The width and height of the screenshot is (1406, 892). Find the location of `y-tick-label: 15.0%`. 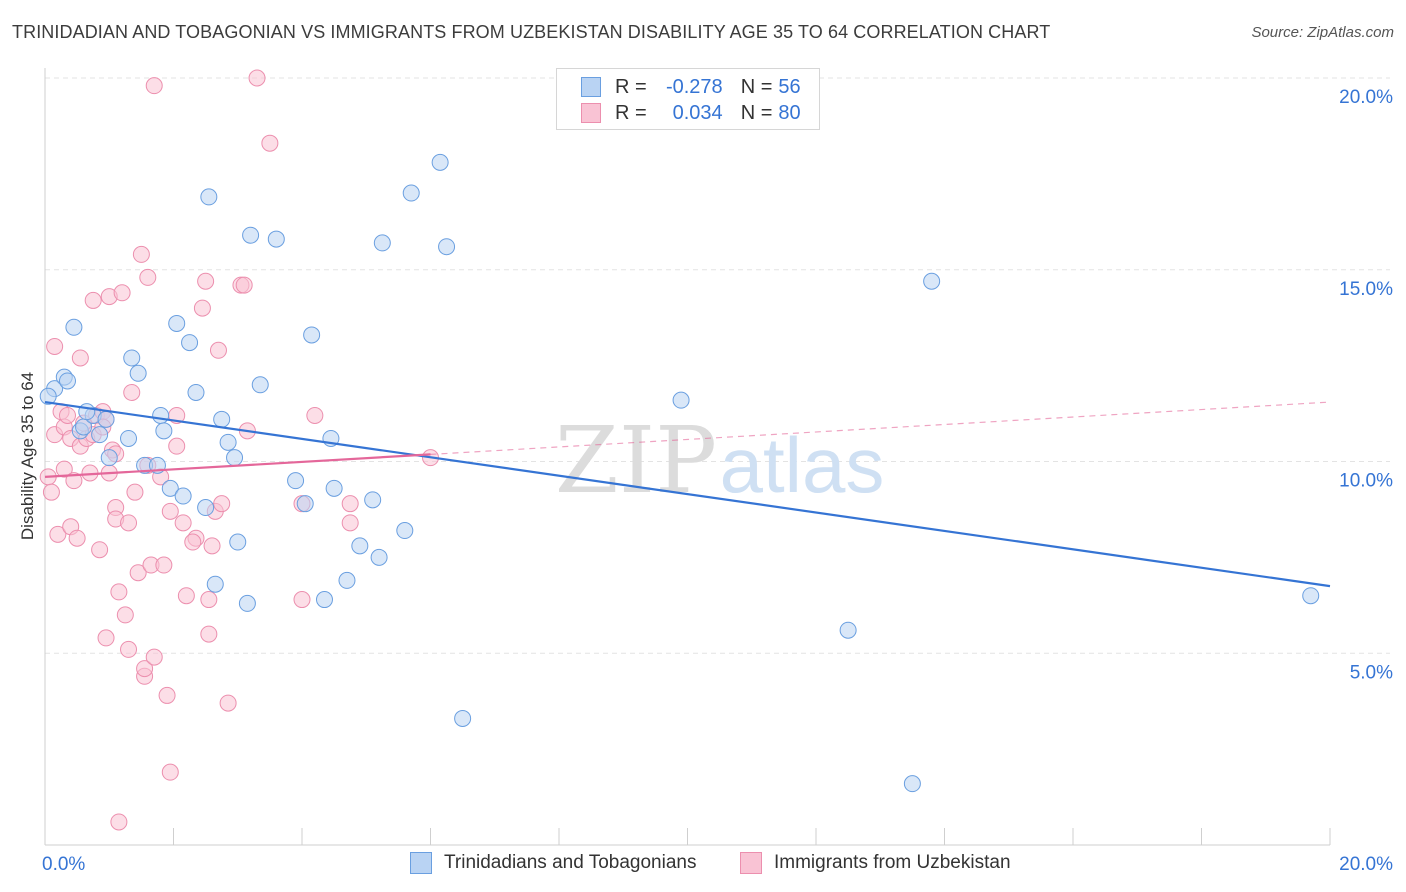

y-tick-label: 15.0% is located at coordinates (1366, 289).